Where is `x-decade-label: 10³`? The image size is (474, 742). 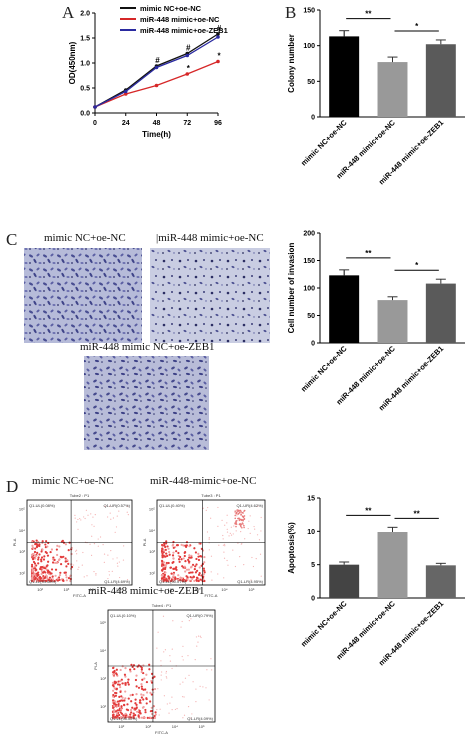 x-decade-label: 10³ is located at coordinates (66, 589).